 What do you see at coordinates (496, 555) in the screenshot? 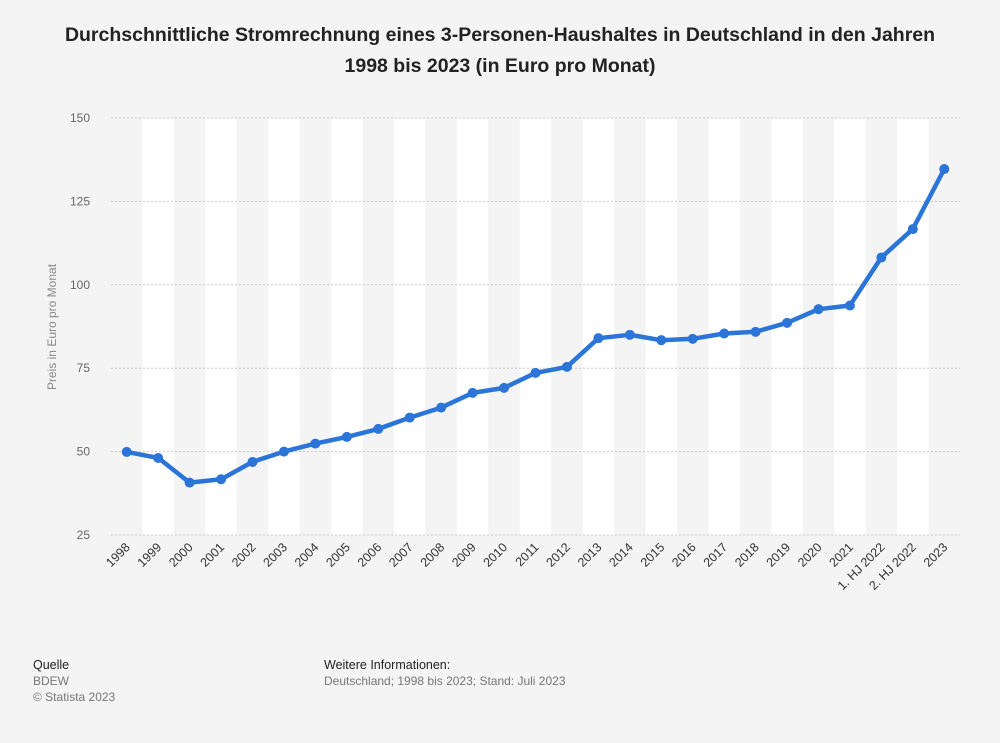
I see `x-tick-label: 2010` at bounding box center [496, 555].